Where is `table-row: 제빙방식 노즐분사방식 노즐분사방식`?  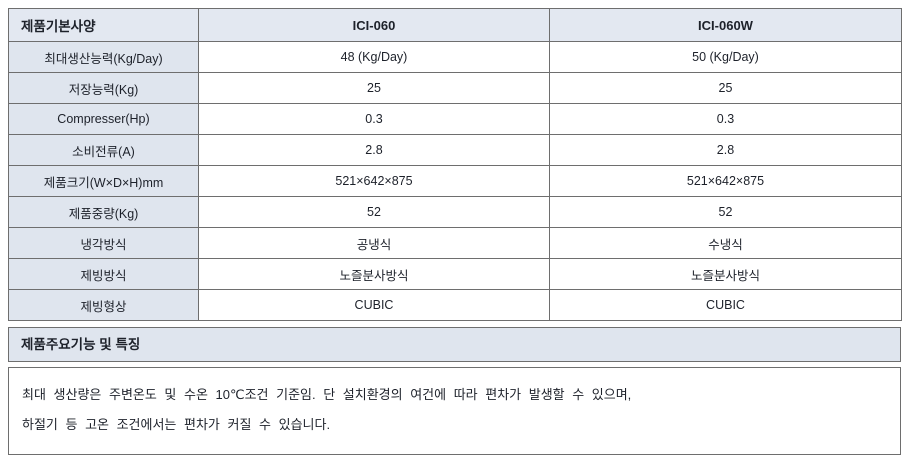
table-row: 제빙방식 노즐분사방식 노즐분사방식 is located at coordinates (455, 274).